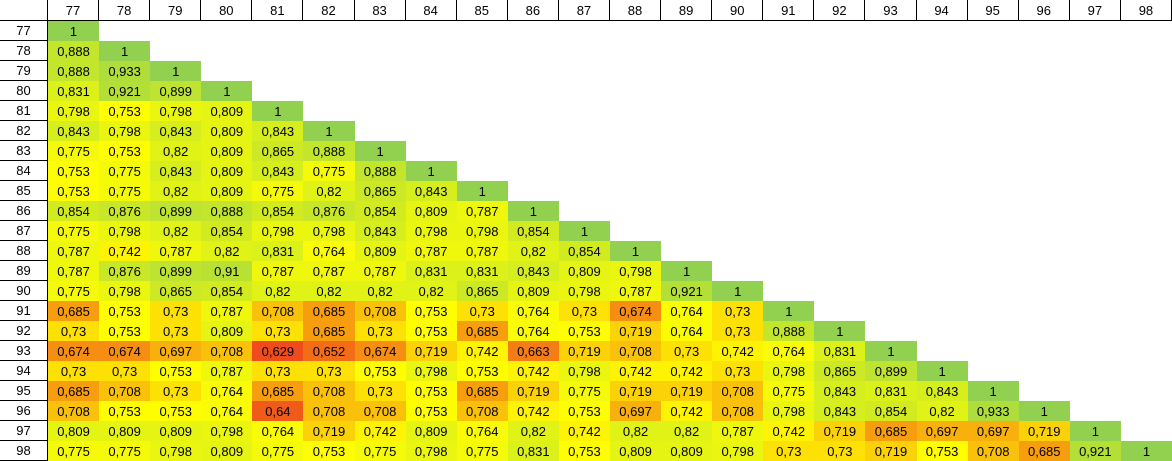 The image size is (1172, 461). I want to click on column-header-96: 96, so click(1044, 10).